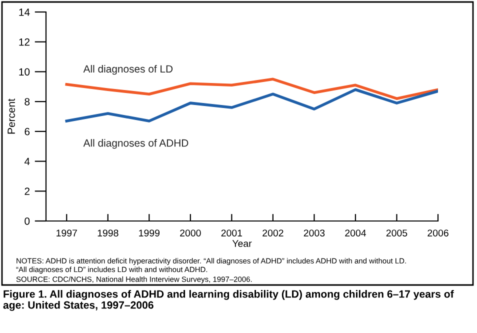  I want to click on x-tick-label: 2004, so click(355, 233).